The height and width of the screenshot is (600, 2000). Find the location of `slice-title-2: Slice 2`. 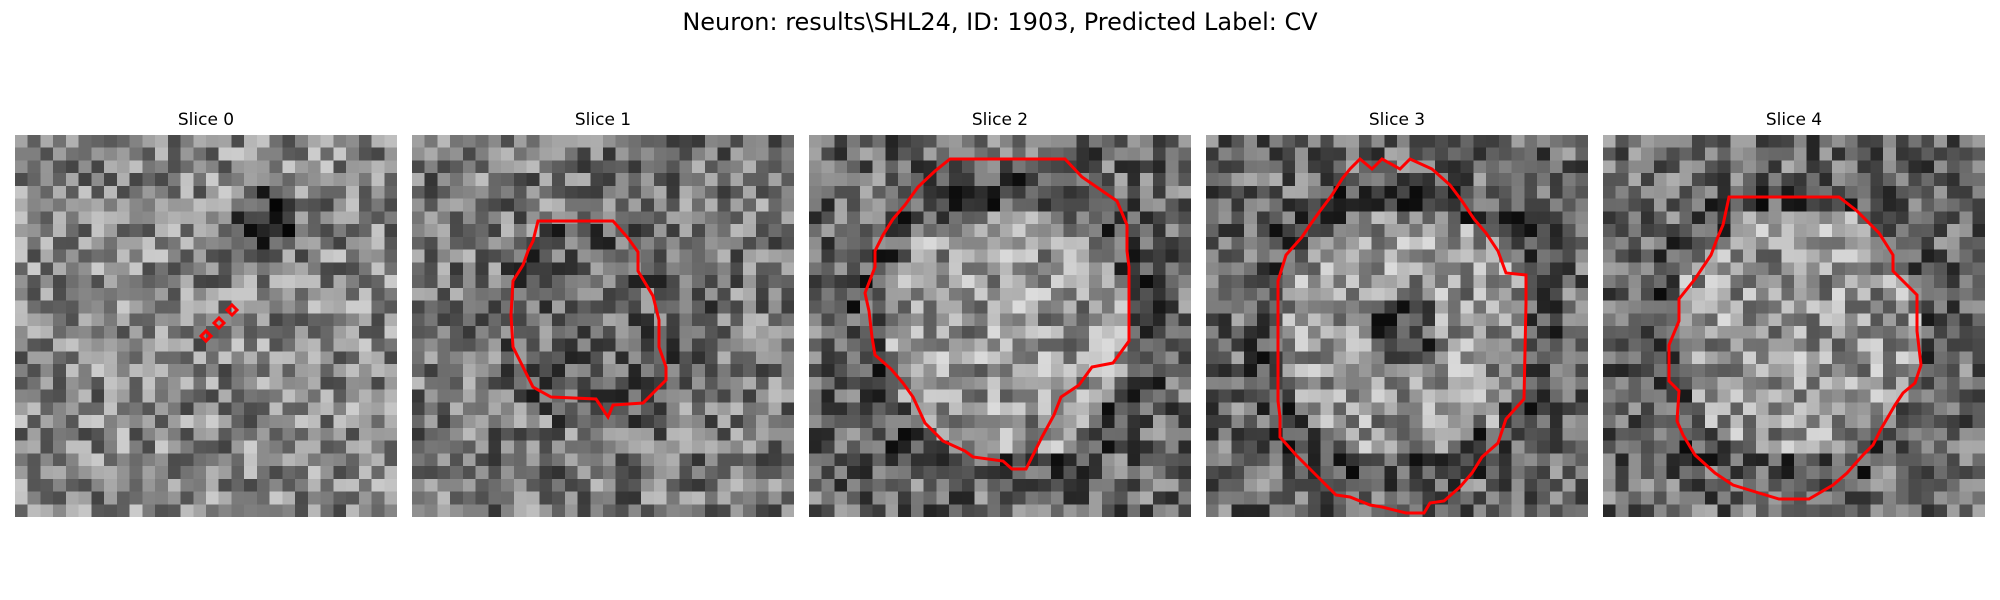

slice-title-2: Slice 2 is located at coordinates (1000, 120).